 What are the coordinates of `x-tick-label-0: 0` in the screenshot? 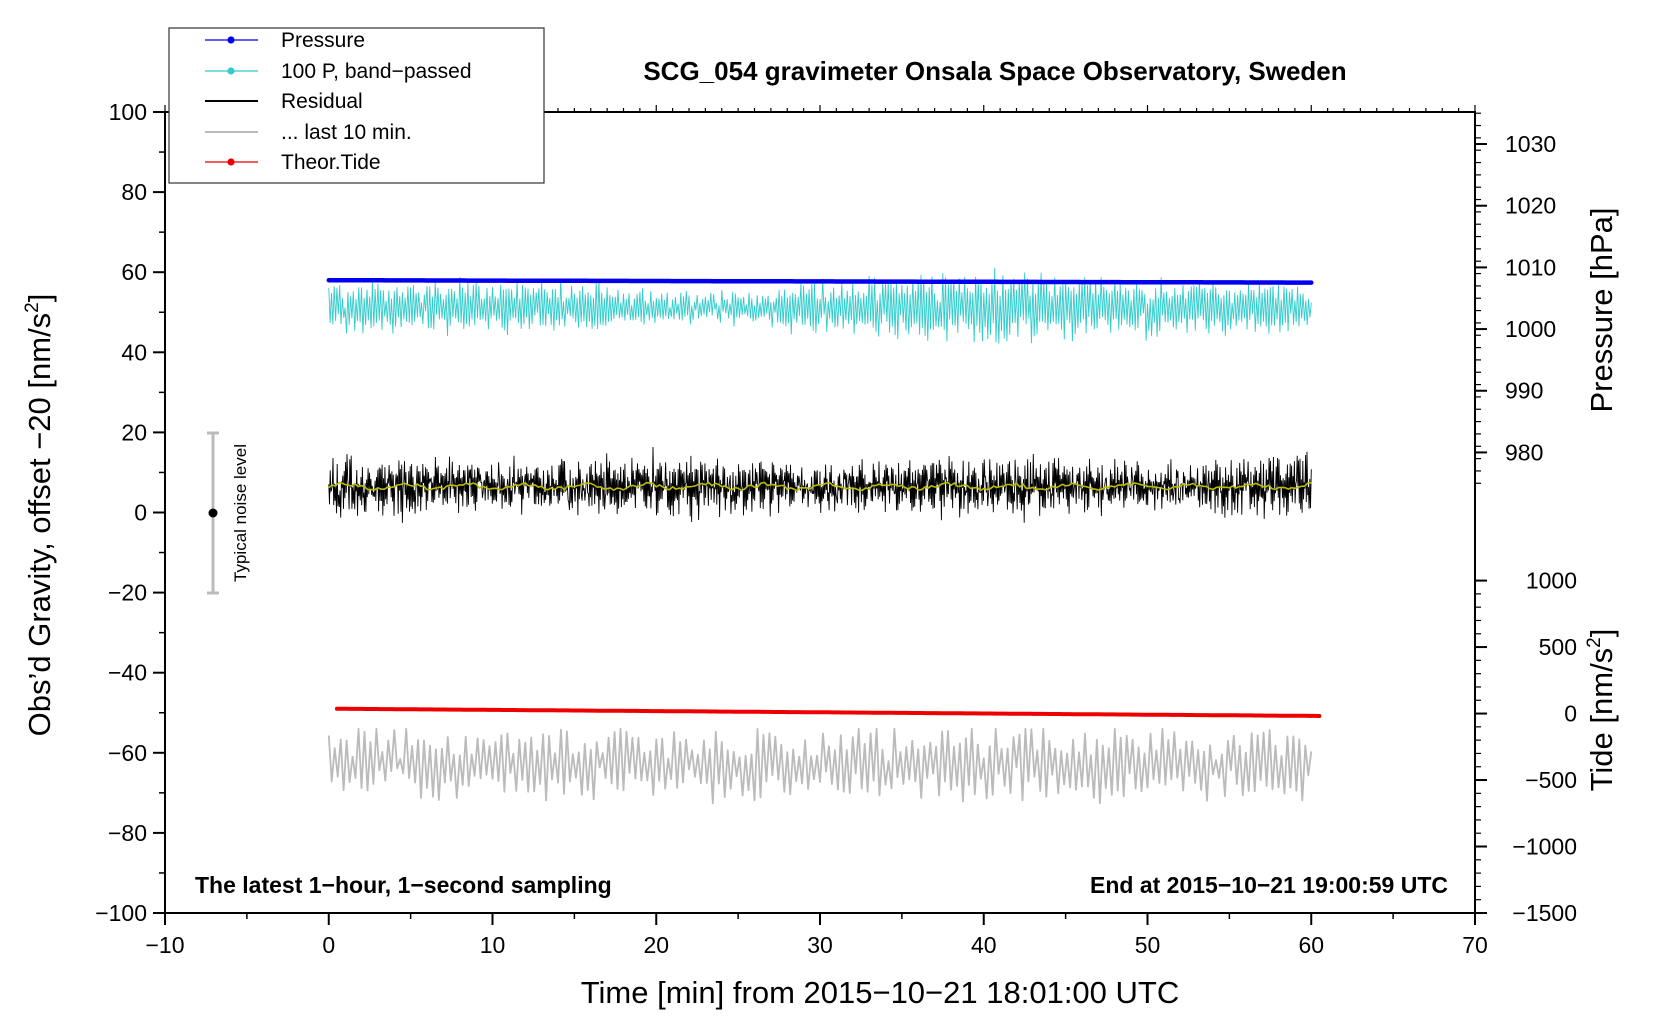 It's located at (328, 945).